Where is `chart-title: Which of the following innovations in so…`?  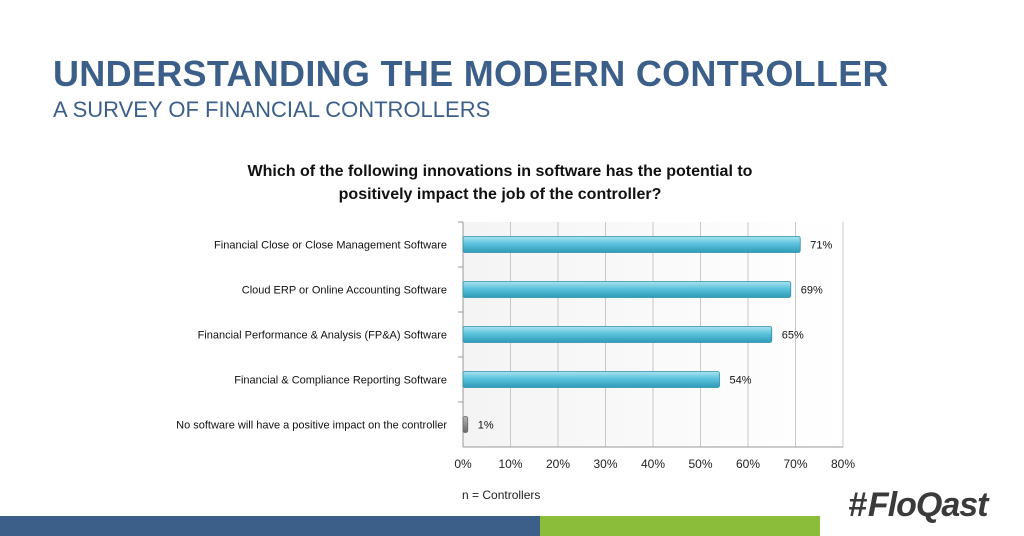
chart-title: Which of the following innovations in so… is located at coordinates (500, 183).